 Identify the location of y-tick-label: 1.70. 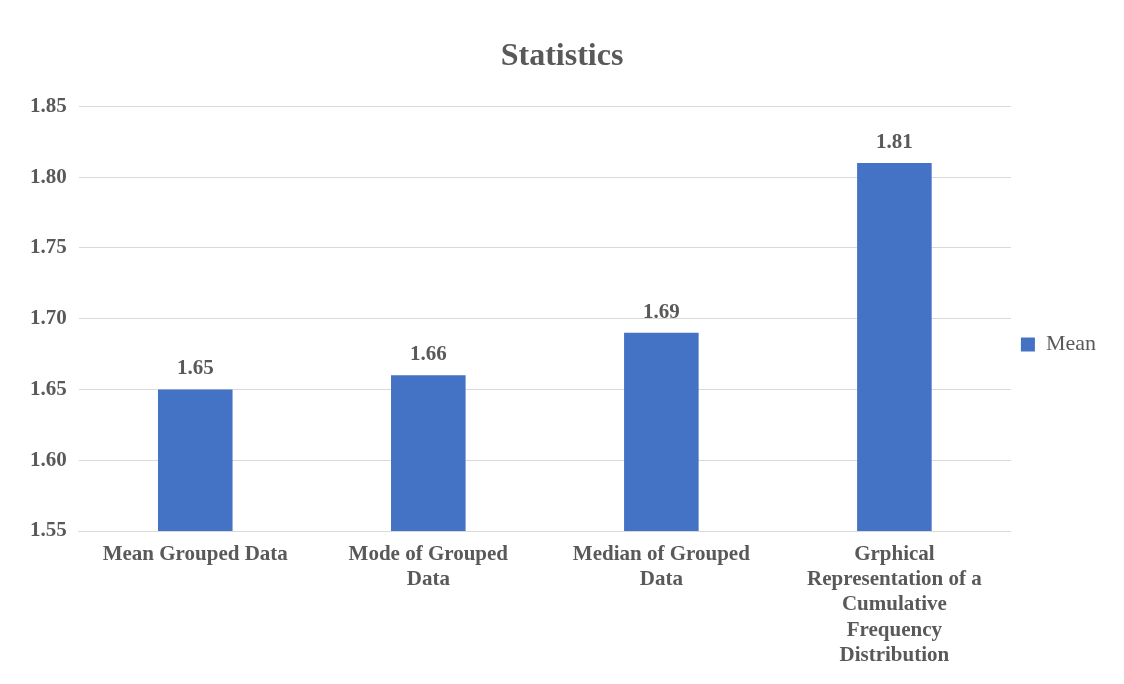
(48, 317).